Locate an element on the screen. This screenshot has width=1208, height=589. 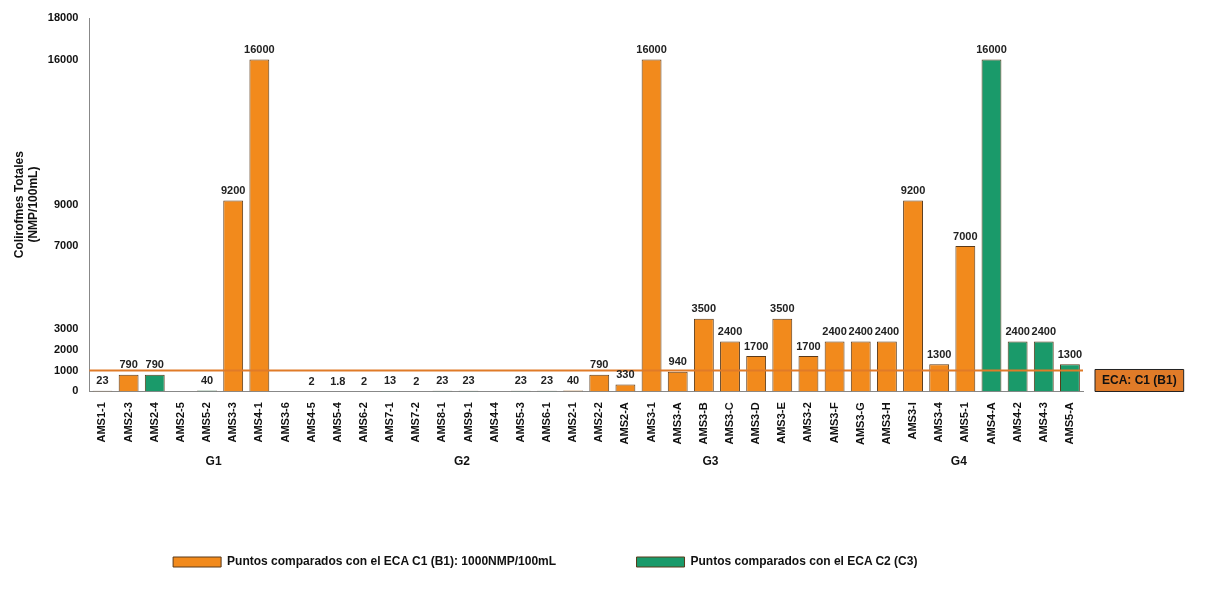
data-label: 13 is located at coordinates (390, 380).